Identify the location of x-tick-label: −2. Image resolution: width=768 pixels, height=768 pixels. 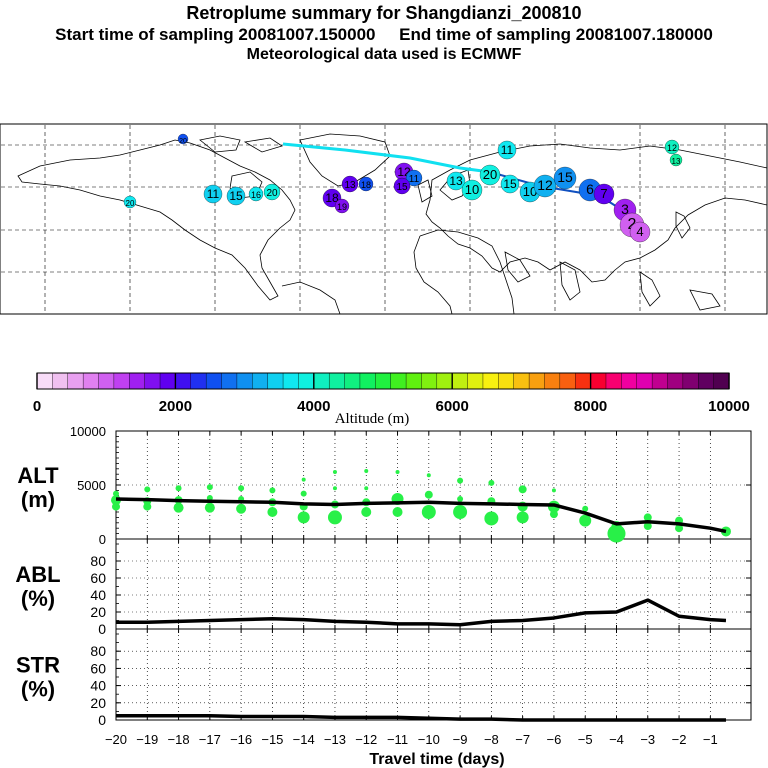
(679, 739).